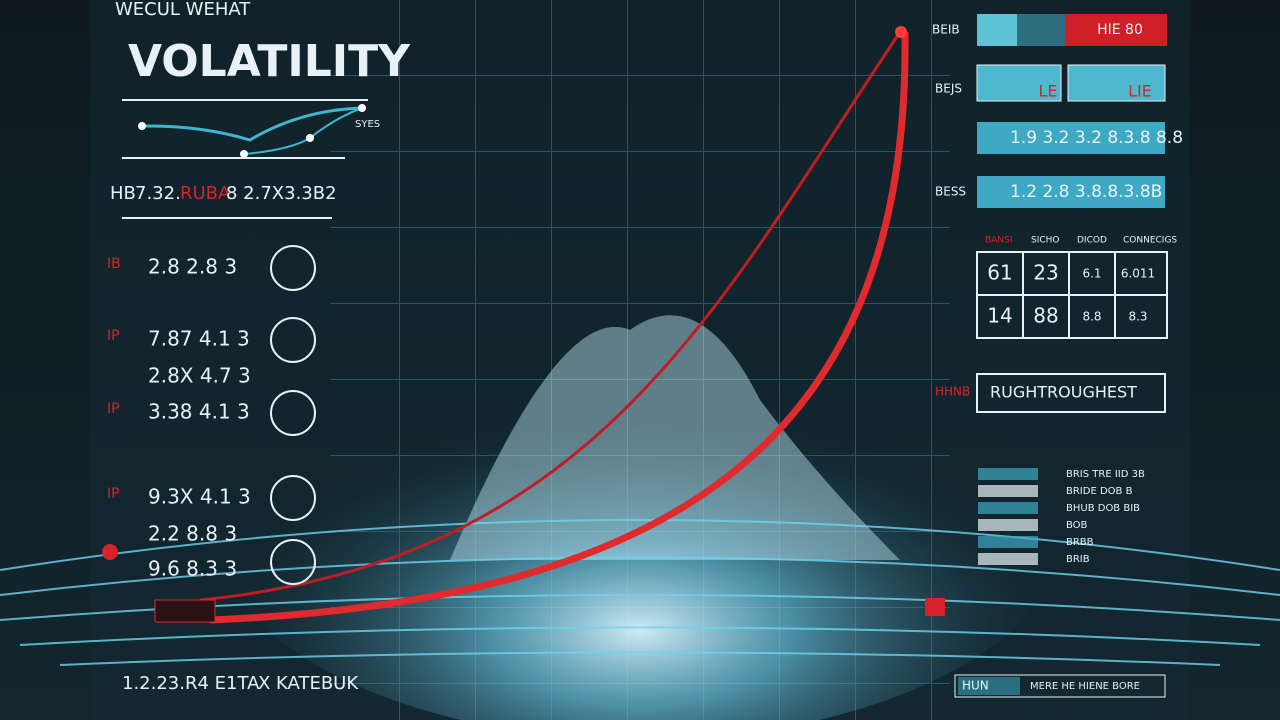 Image resolution: width=1280 pixels, height=720 pixels. Describe the element at coordinates (1078, 559) in the screenshot. I see `list-item: BRIB` at that location.